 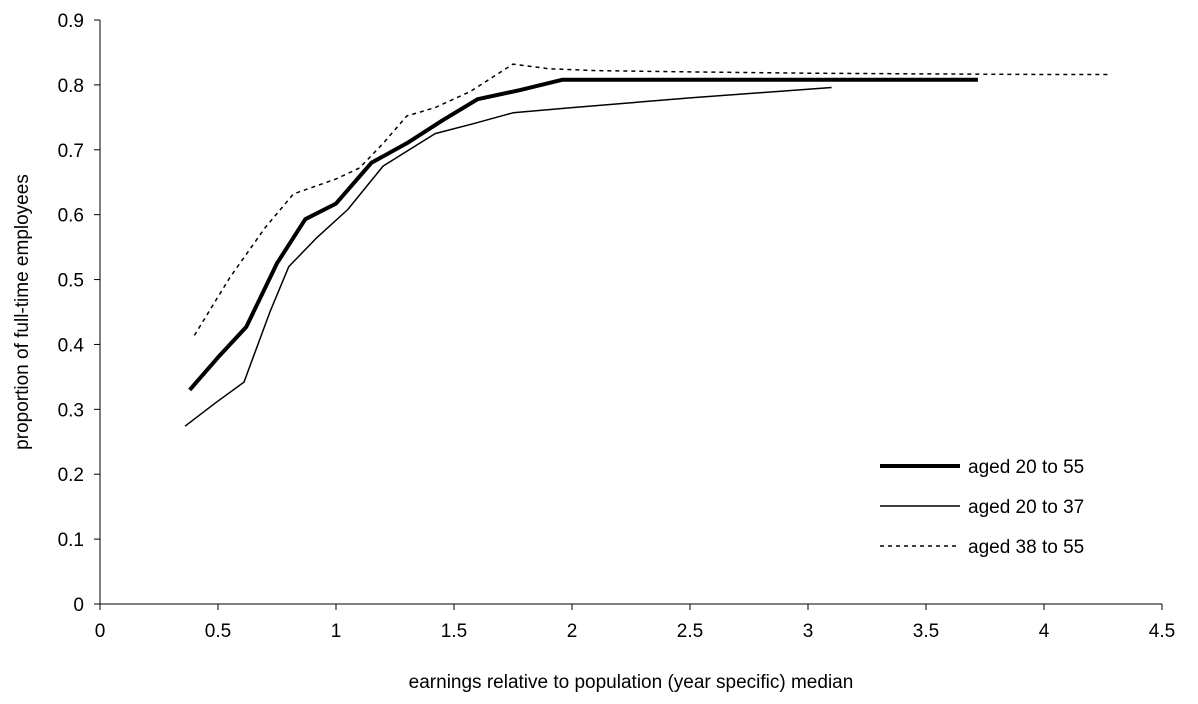 I want to click on legend-label-aged-38-to-55: aged 38 to 55, so click(x=1026, y=547).